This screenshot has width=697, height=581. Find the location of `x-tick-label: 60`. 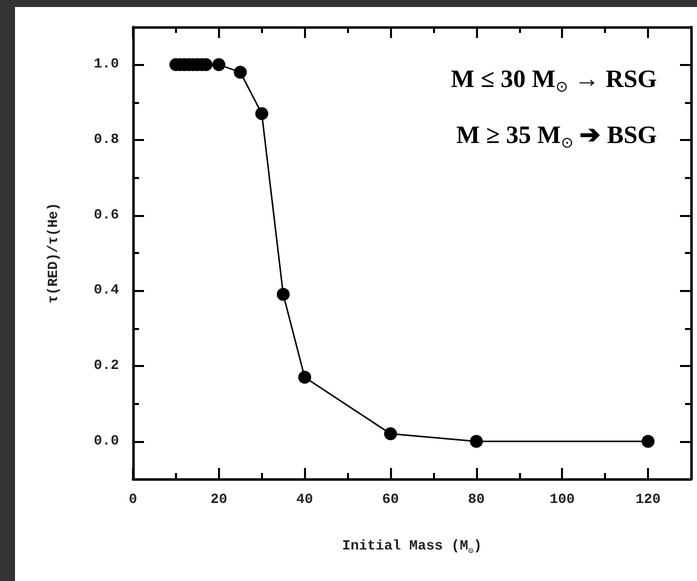

x-tick-label: 60 is located at coordinates (390, 500).